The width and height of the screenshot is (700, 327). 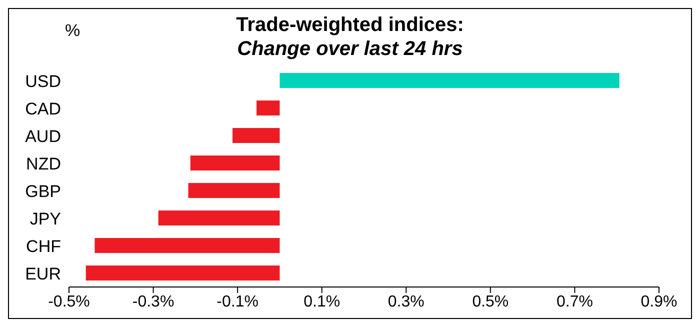 I want to click on x-tick-label: -0.1%, so click(x=237, y=301).